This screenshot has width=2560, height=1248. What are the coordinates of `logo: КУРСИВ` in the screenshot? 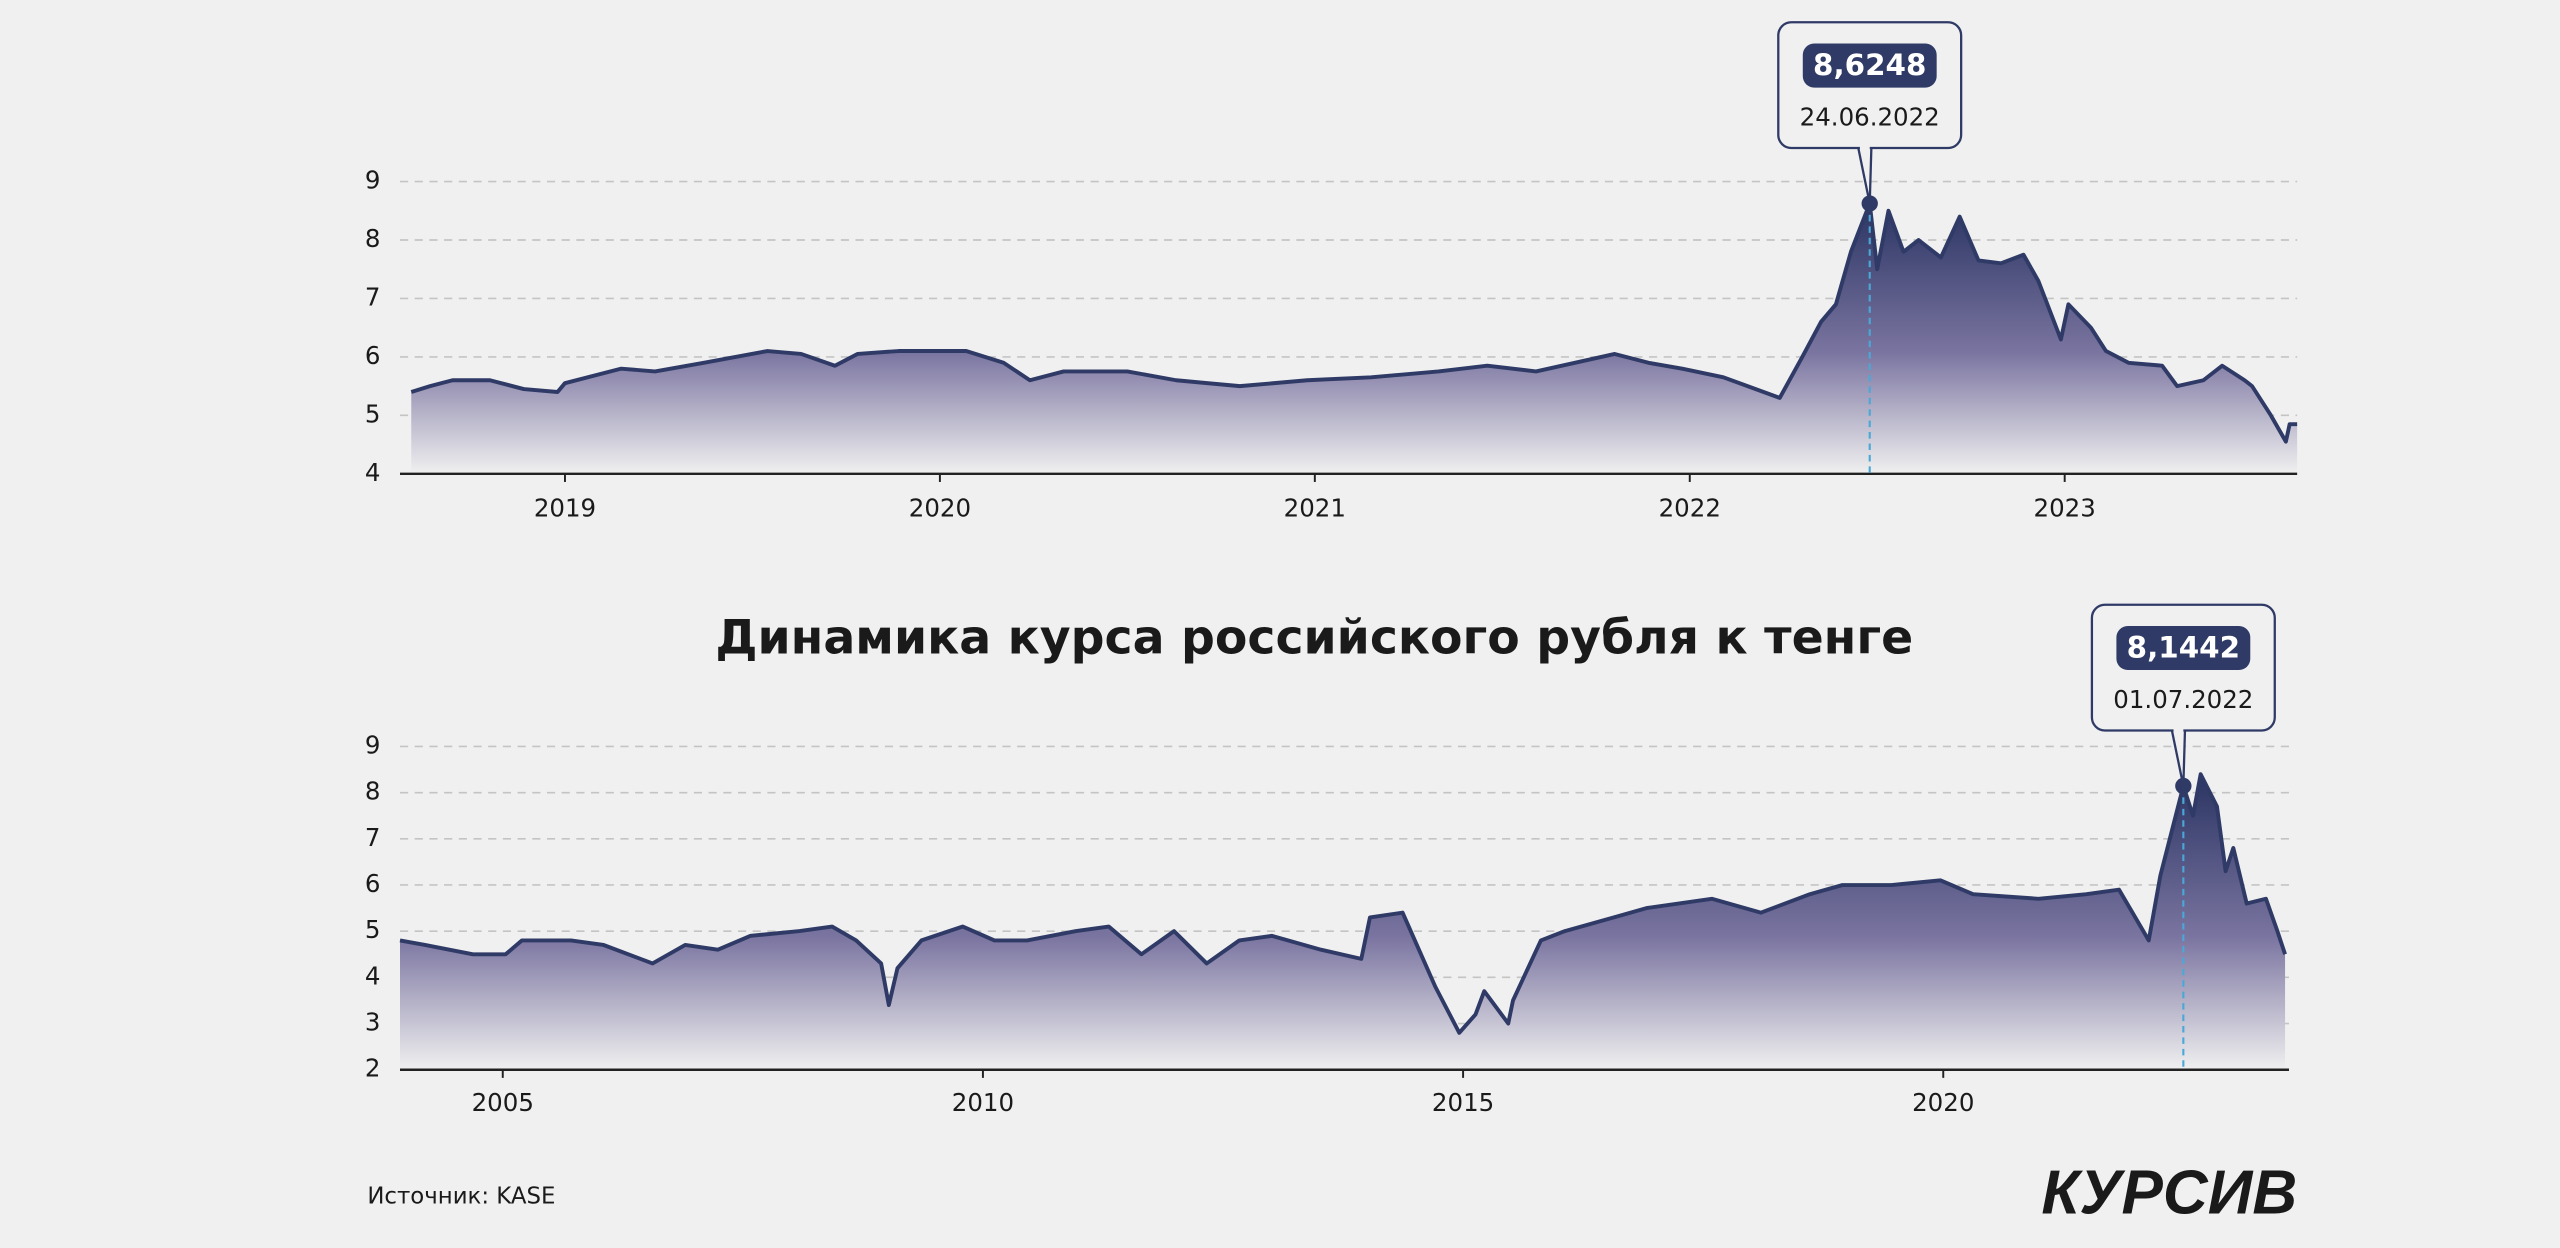 It's located at (2169, 1192).